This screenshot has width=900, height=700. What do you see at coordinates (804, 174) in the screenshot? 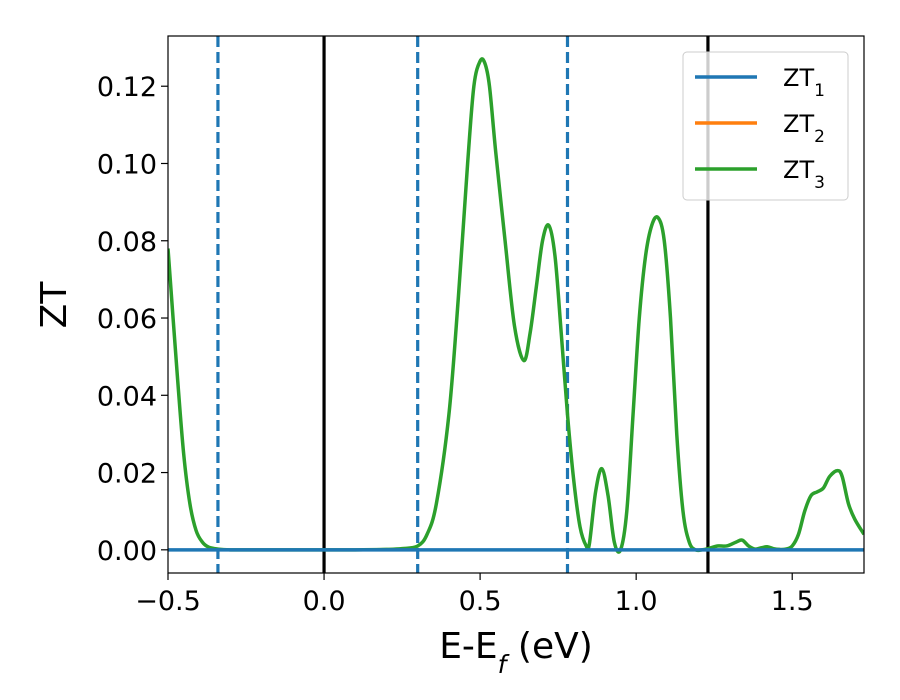
I see `legend-label-zt3: ZT3` at bounding box center [804, 174].